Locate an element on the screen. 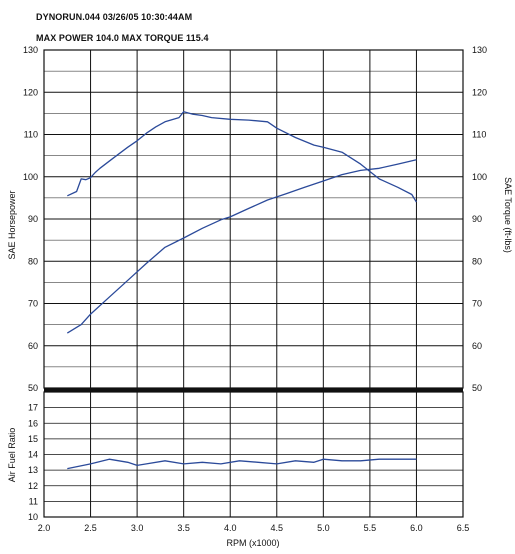 The image size is (515, 554). x-tick-label: 2.0 is located at coordinates (44, 528).